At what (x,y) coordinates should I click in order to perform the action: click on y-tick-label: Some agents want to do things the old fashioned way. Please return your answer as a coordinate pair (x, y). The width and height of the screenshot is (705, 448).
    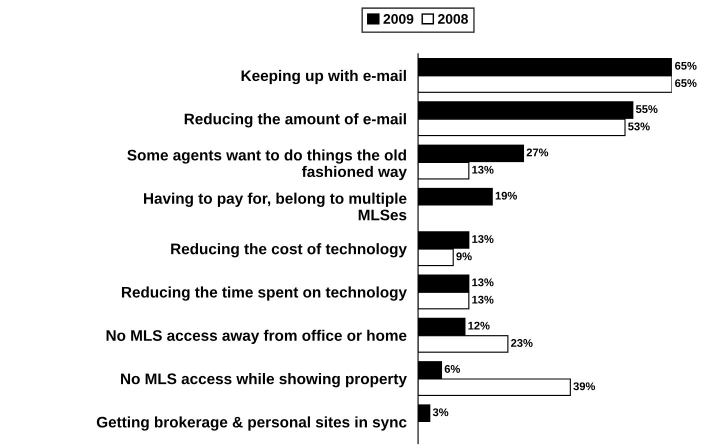
    Looking at the image, I should click on (267, 164).